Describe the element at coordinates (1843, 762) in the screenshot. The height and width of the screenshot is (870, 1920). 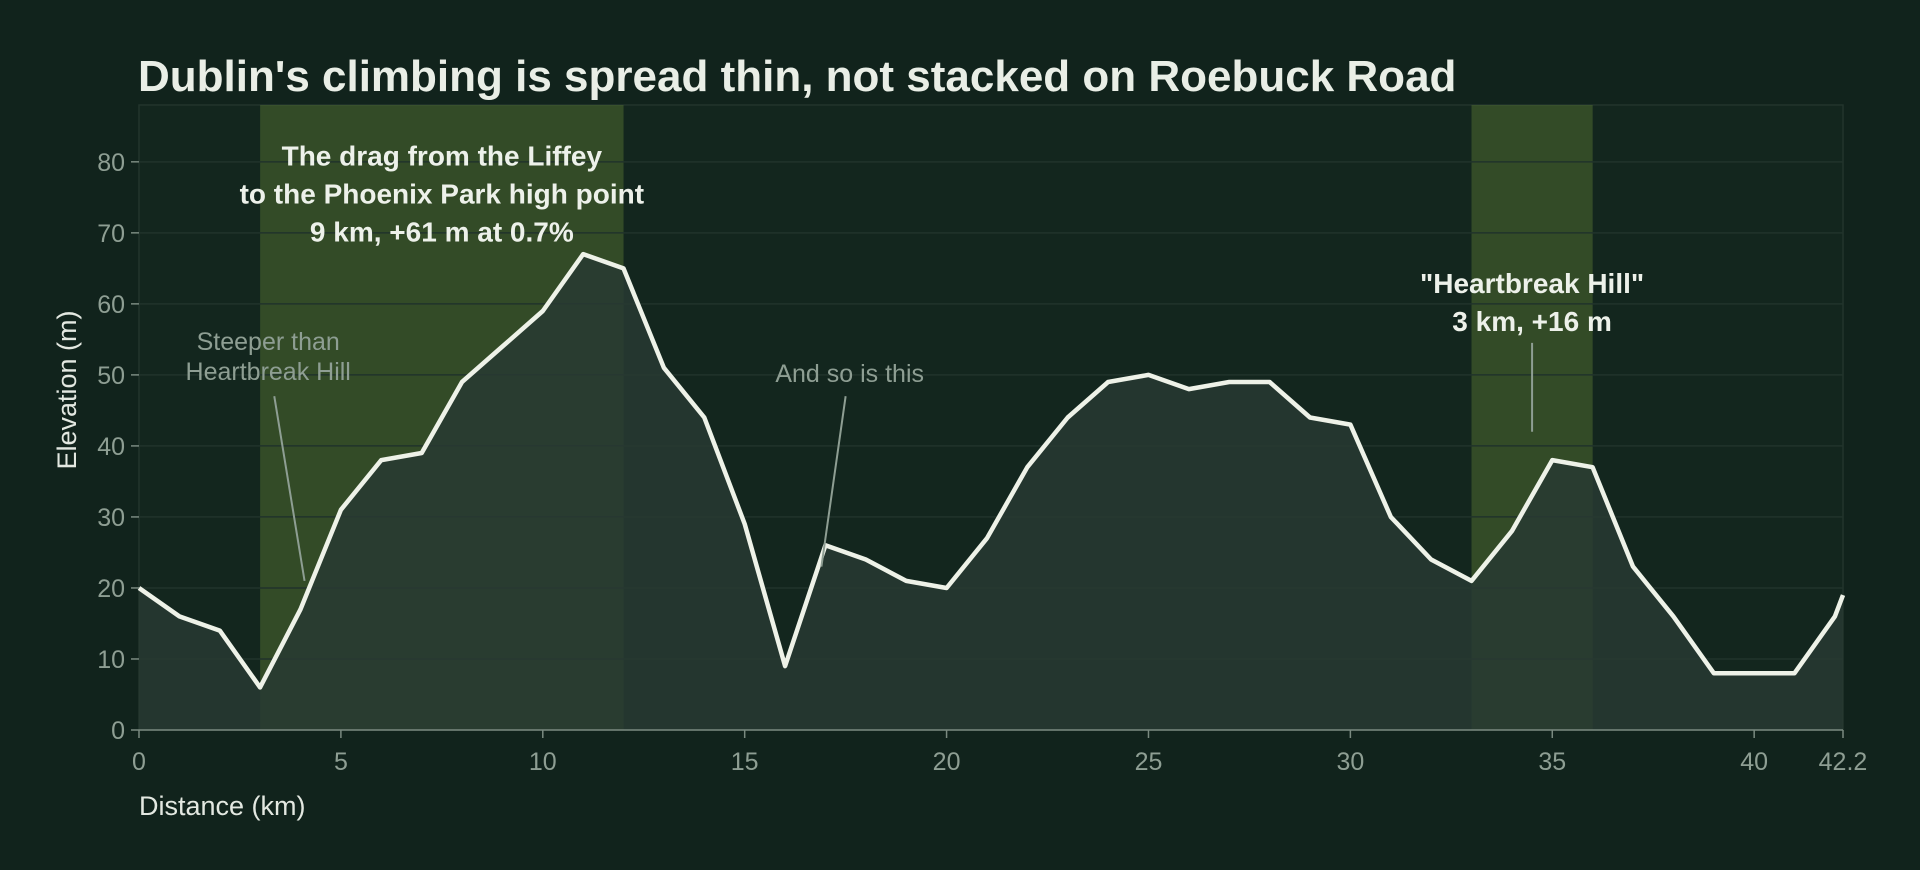
I see `x-tick-label-42.2: 42.2` at that location.